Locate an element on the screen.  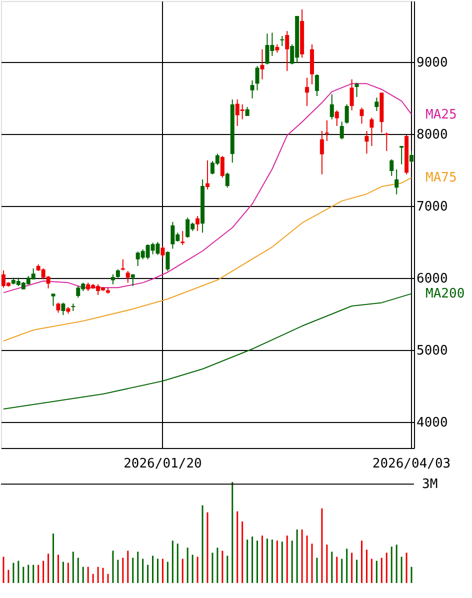
y-tick-label: 4000 is located at coordinates (432, 423).